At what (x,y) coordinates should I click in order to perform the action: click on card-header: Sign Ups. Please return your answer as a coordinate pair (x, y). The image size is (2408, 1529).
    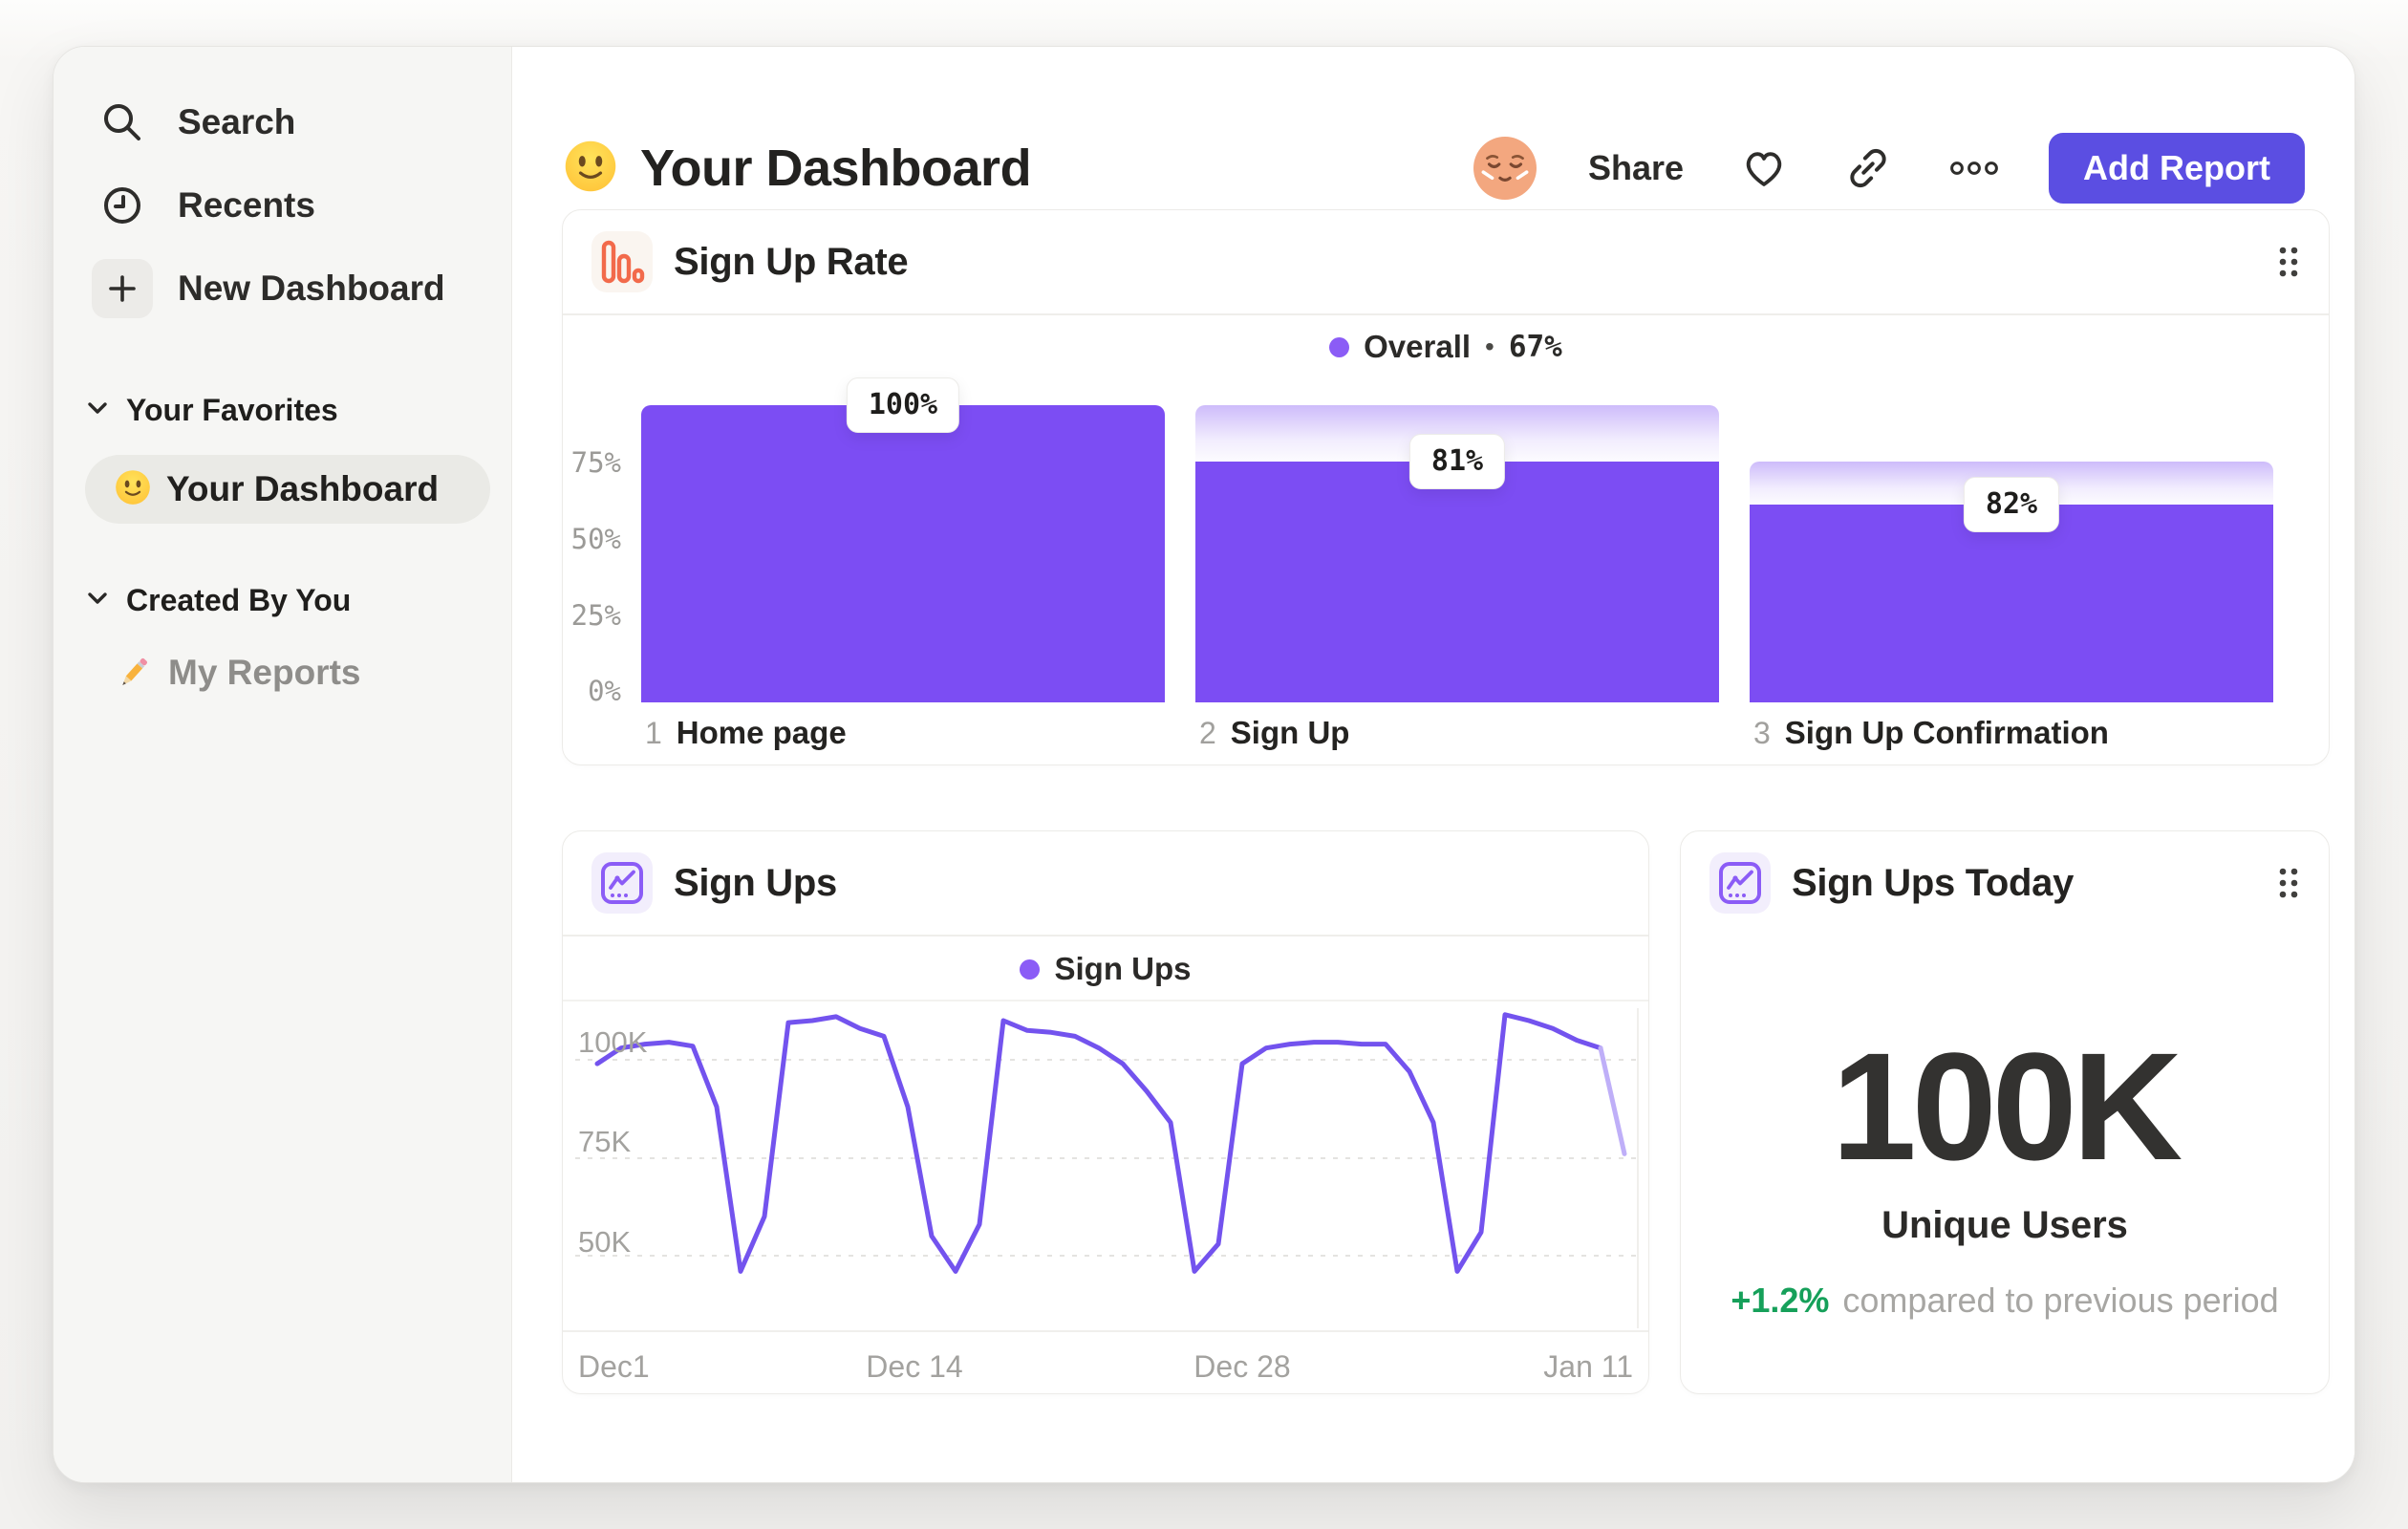
    Looking at the image, I should click on (1106, 883).